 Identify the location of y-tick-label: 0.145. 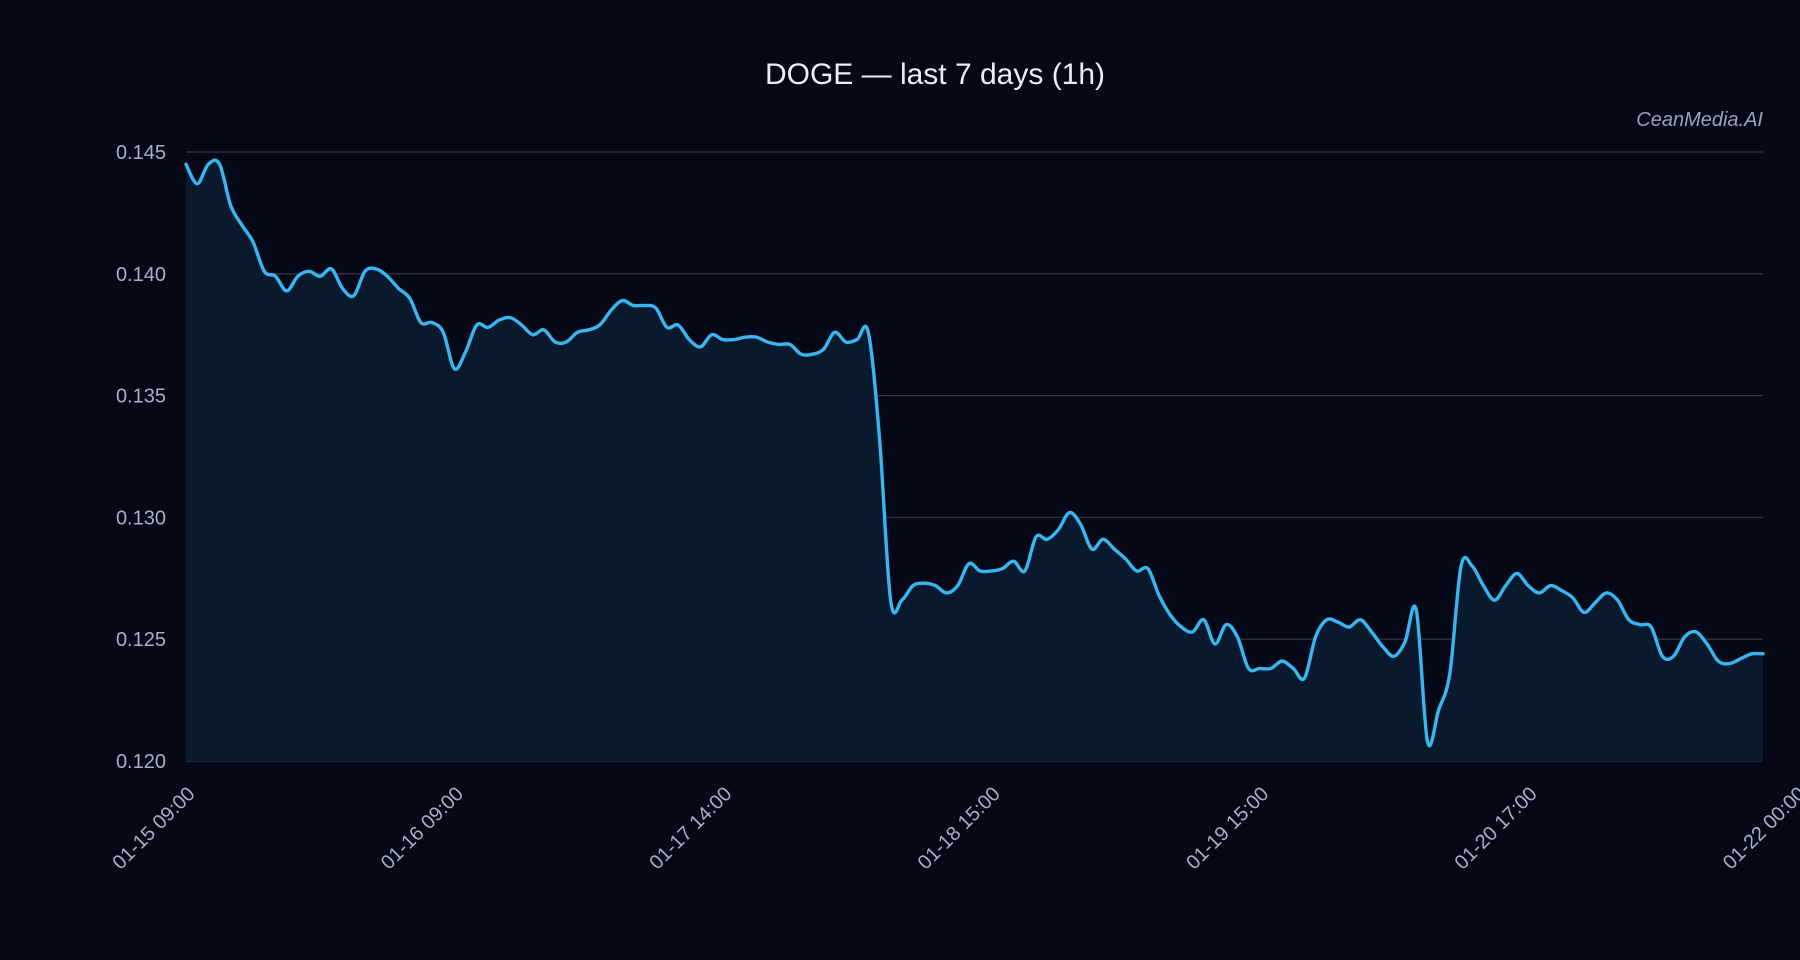
(141, 153).